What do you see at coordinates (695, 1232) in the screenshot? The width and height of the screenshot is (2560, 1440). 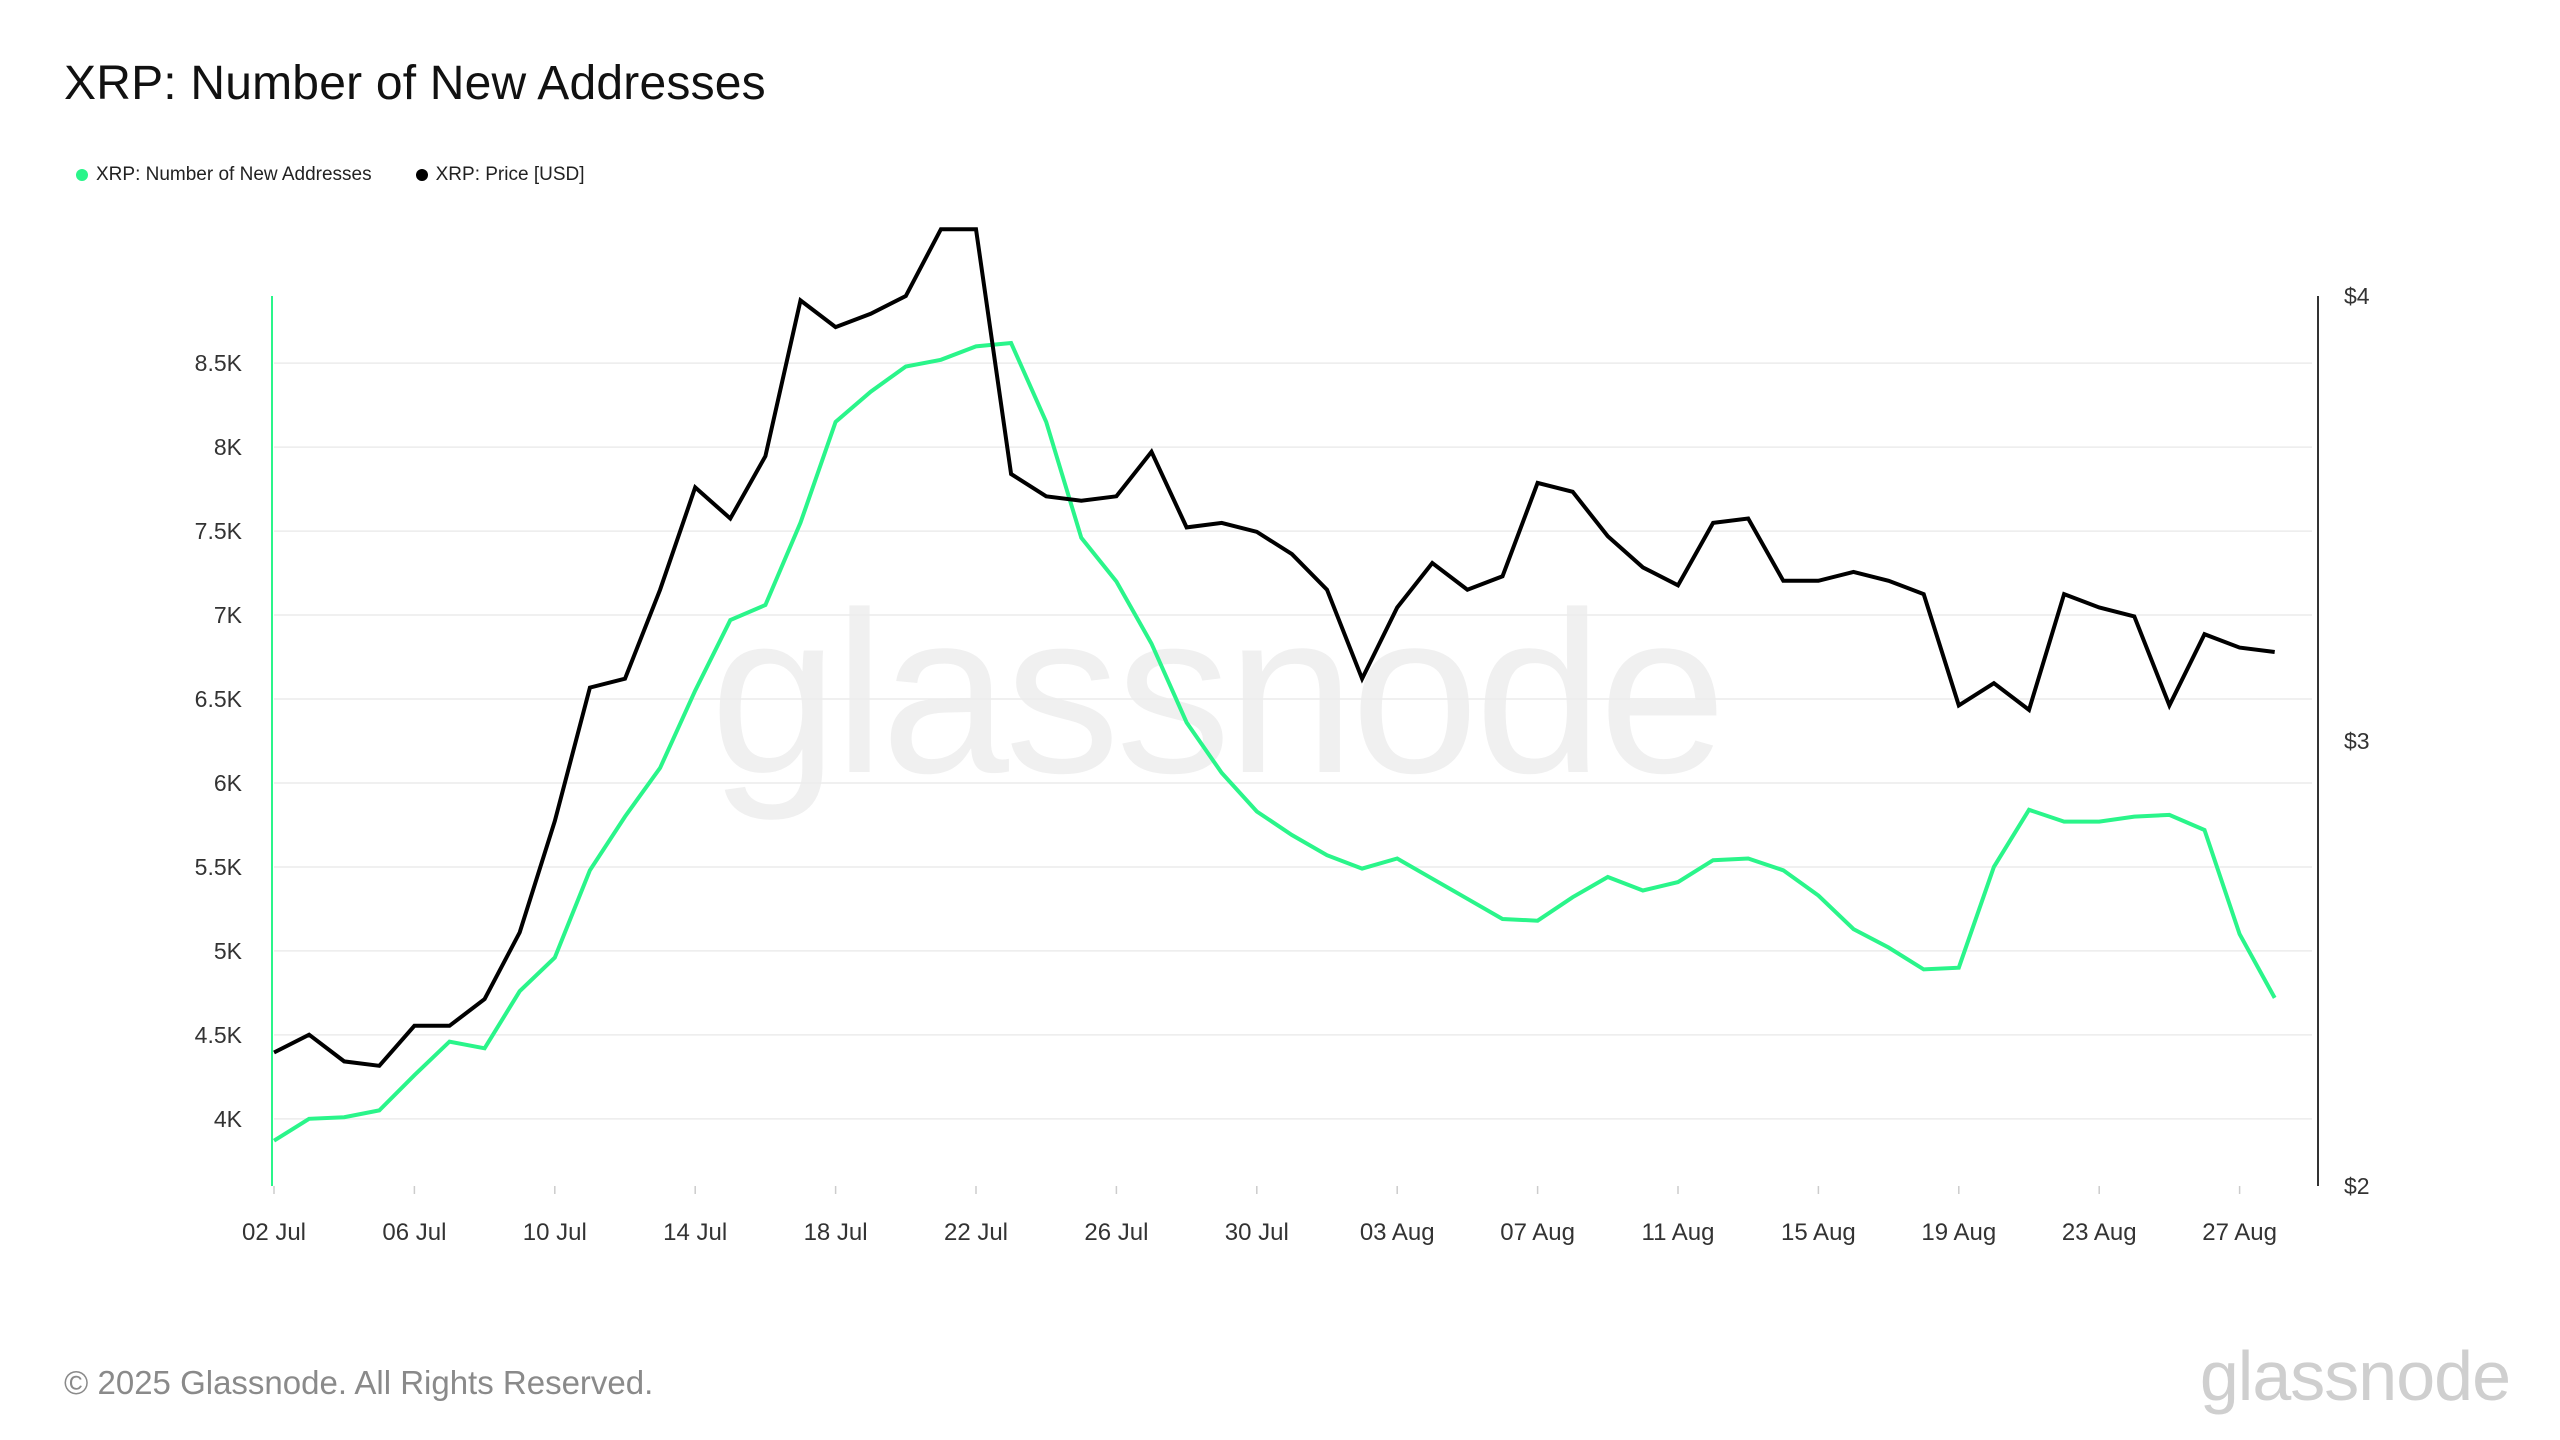 I see `x-tick-label: 14 Jul` at bounding box center [695, 1232].